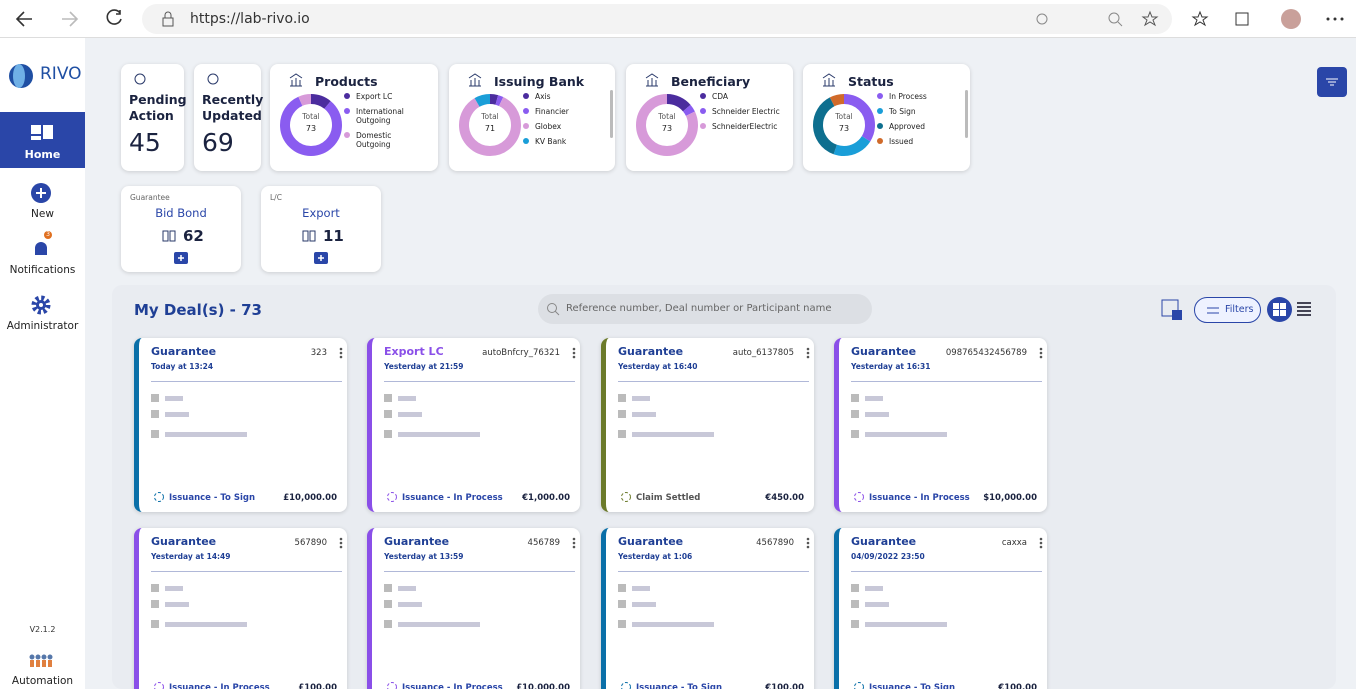  Describe the element at coordinates (321, 229) in the screenshot. I see `quick-card: L/C Export 11` at that location.